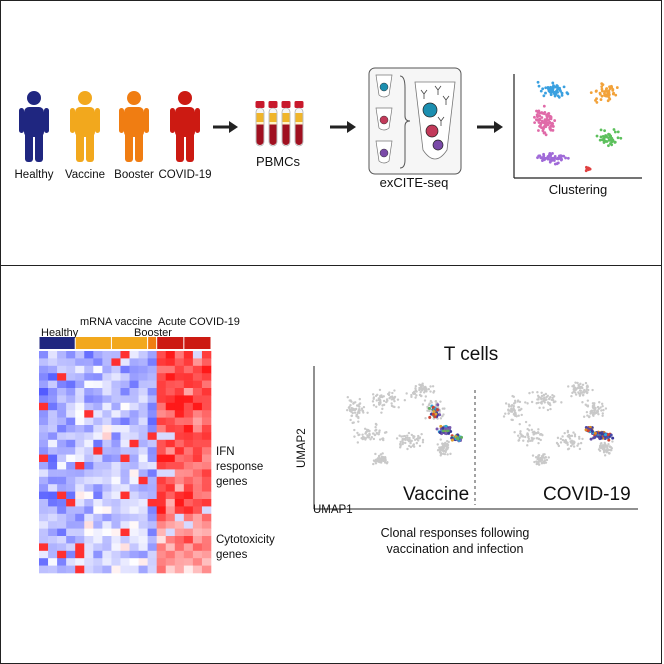 Image resolution: width=664 pixels, height=664 pixels. What do you see at coordinates (578, 189) in the screenshot?
I see `clustering-label: Clustering` at bounding box center [578, 189].